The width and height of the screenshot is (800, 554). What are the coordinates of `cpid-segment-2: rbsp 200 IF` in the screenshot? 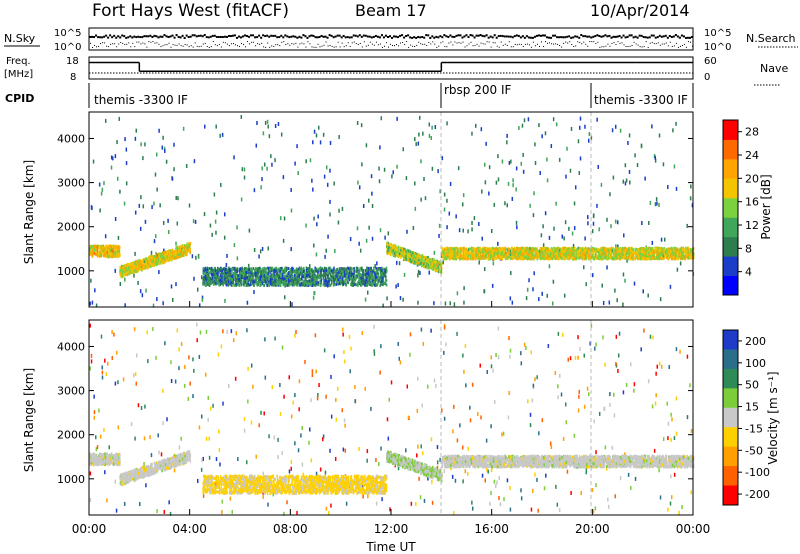 It's located at (477, 90).